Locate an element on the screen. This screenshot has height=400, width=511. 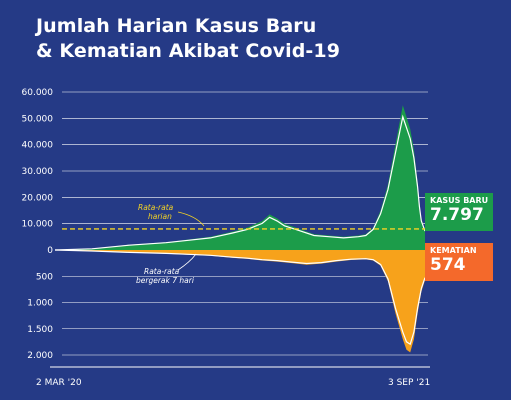
chart-title-line-1: Jumlah Harian Kasus Baru is located at coordinates (176, 26).